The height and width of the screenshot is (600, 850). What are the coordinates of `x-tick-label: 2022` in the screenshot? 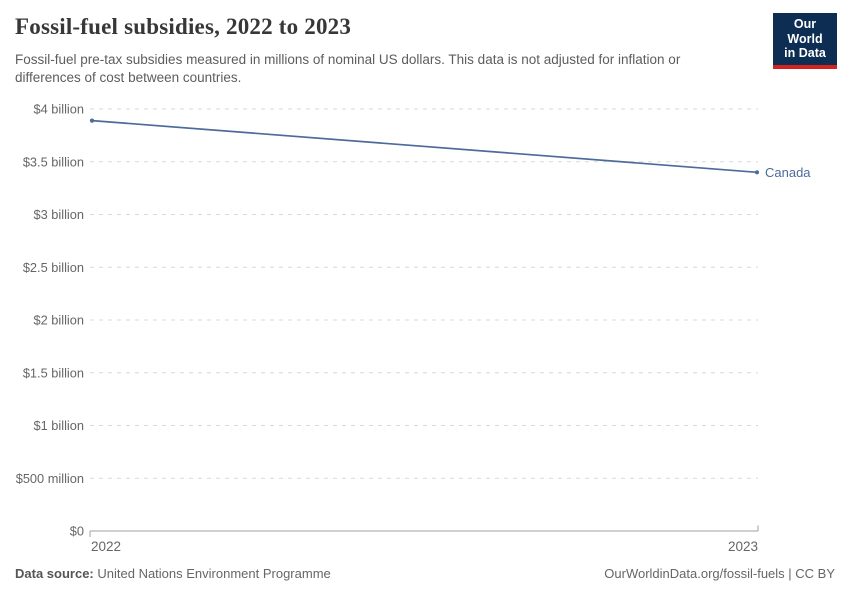 It's located at (106, 546).